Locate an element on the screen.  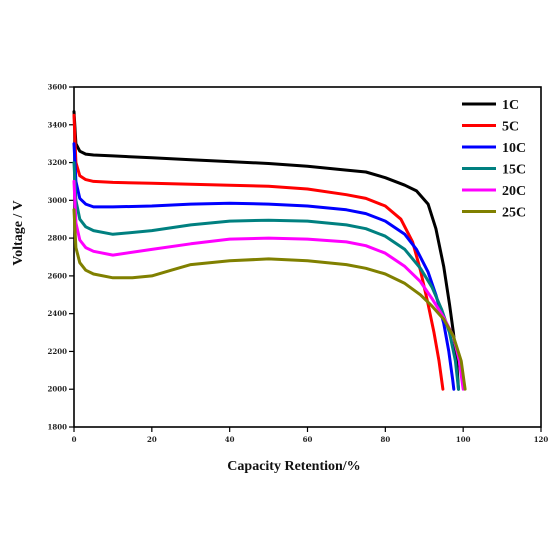
y-tick-label: 3000 is located at coordinates (58, 200).